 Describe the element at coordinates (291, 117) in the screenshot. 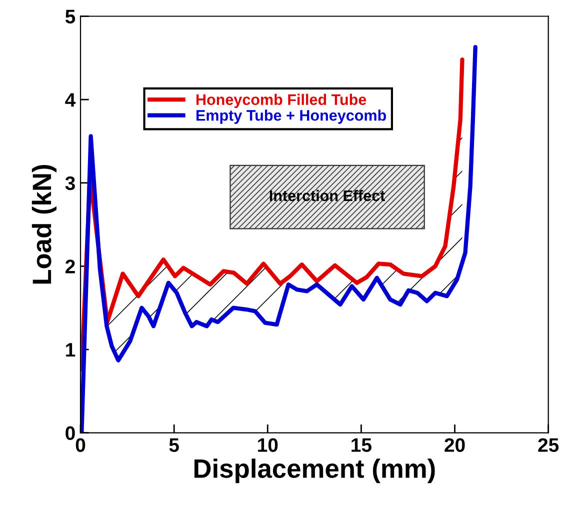

I see `legend-label: Empty Tube + Honeycomb` at that location.